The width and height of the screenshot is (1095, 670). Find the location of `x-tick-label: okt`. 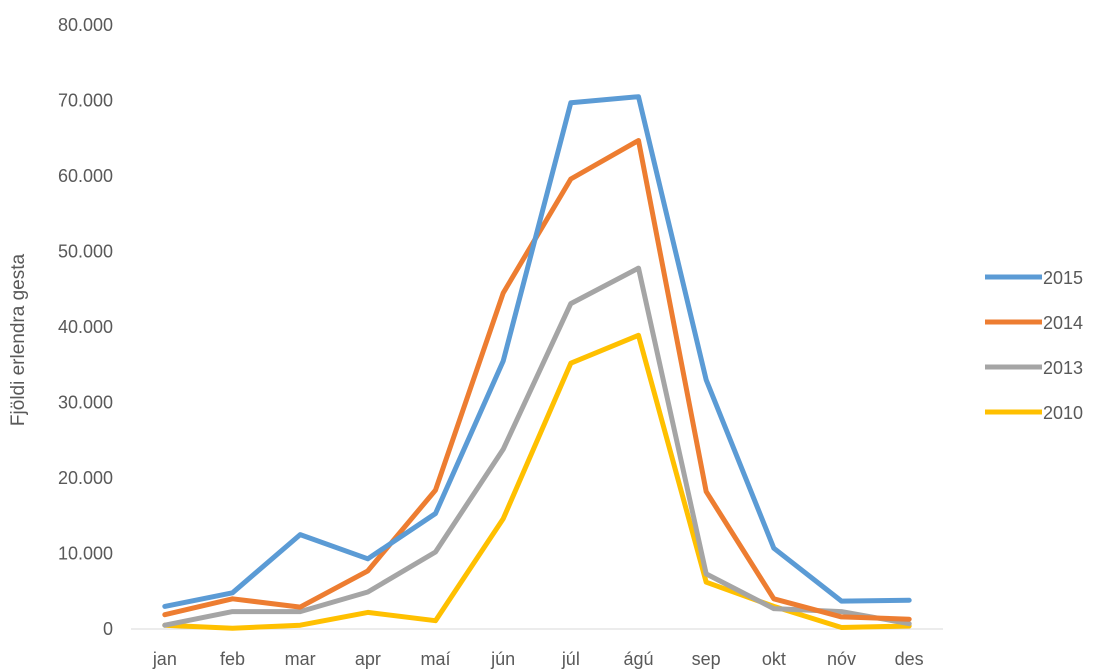

x-tick-label: okt is located at coordinates (774, 659).